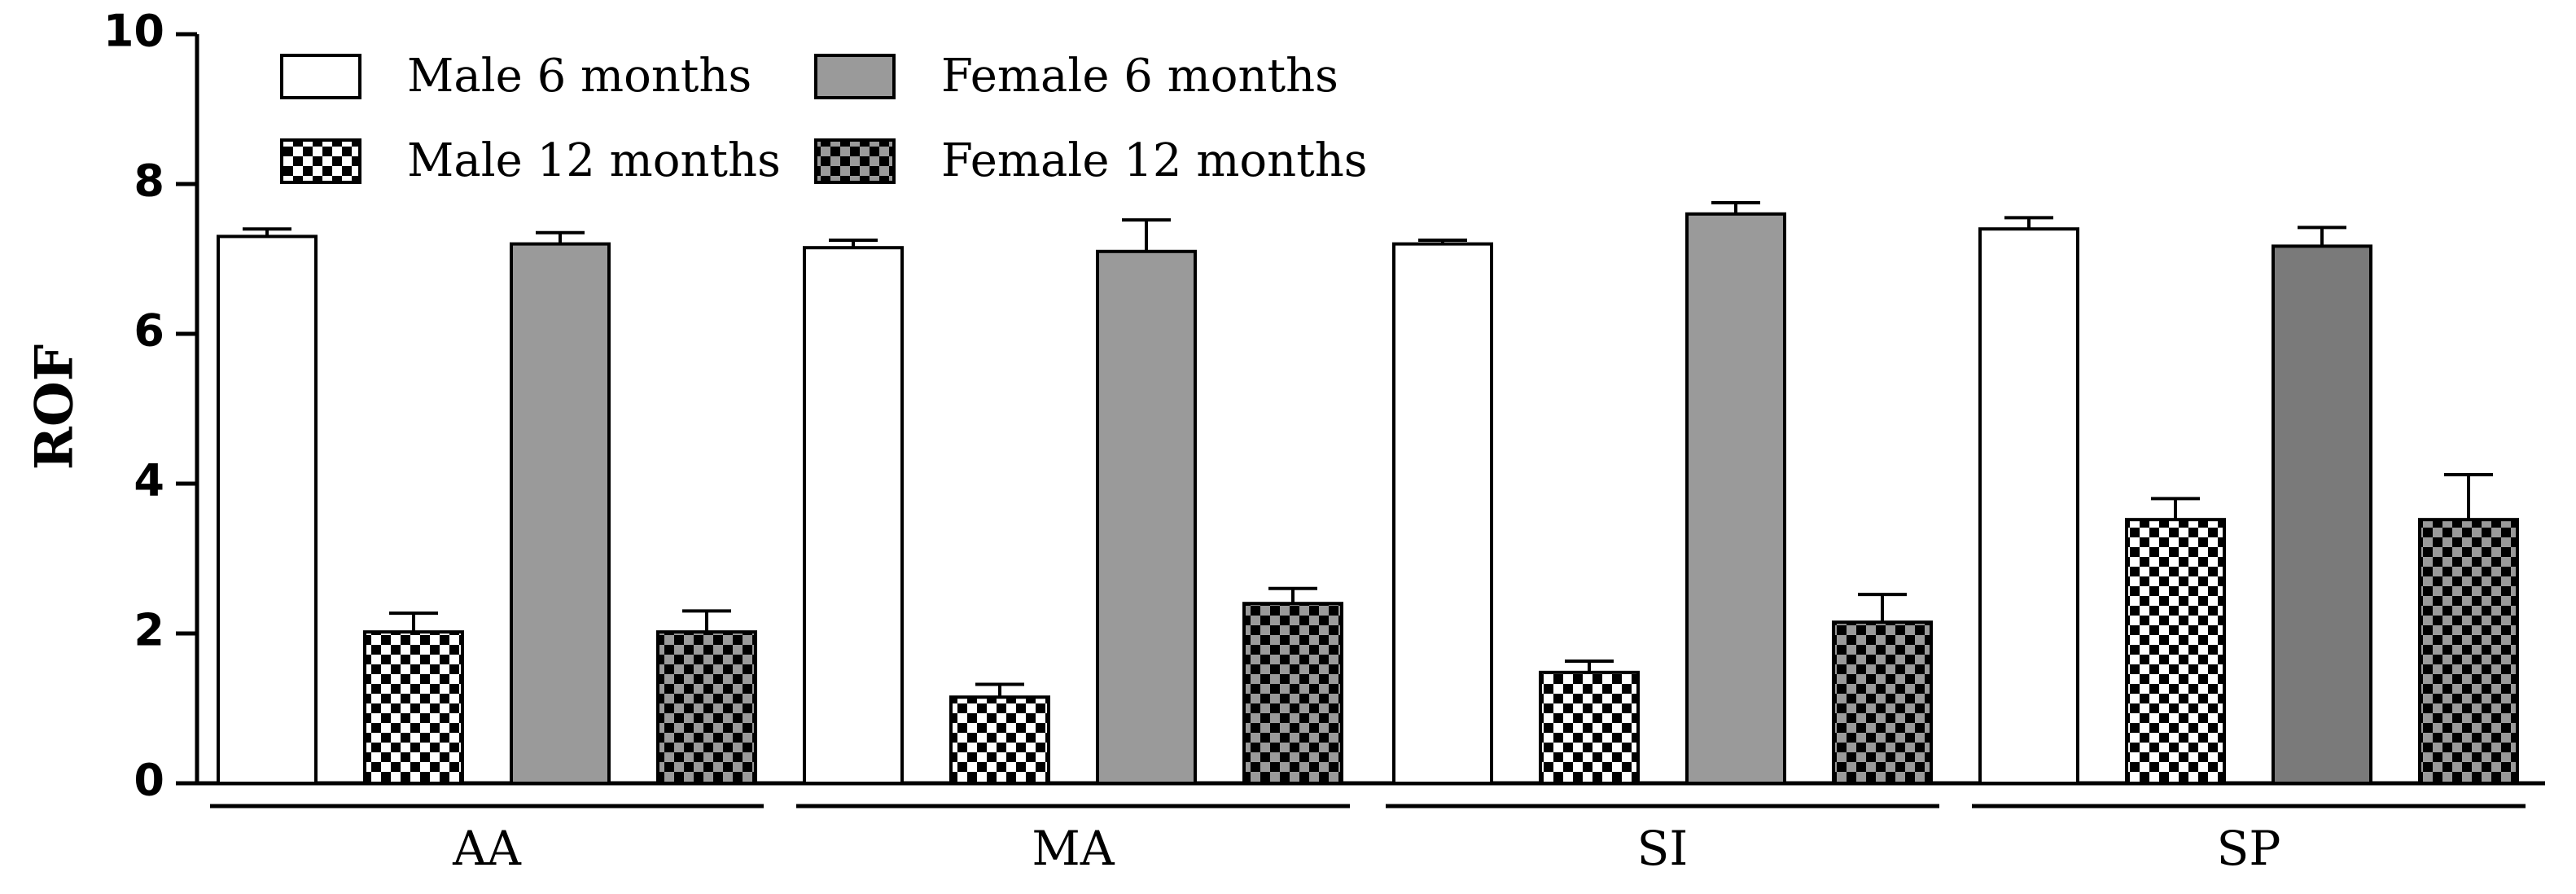  What do you see at coordinates (1368, 840) in the screenshot?
I see `category-groups: AA MA SI SP` at bounding box center [1368, 840].